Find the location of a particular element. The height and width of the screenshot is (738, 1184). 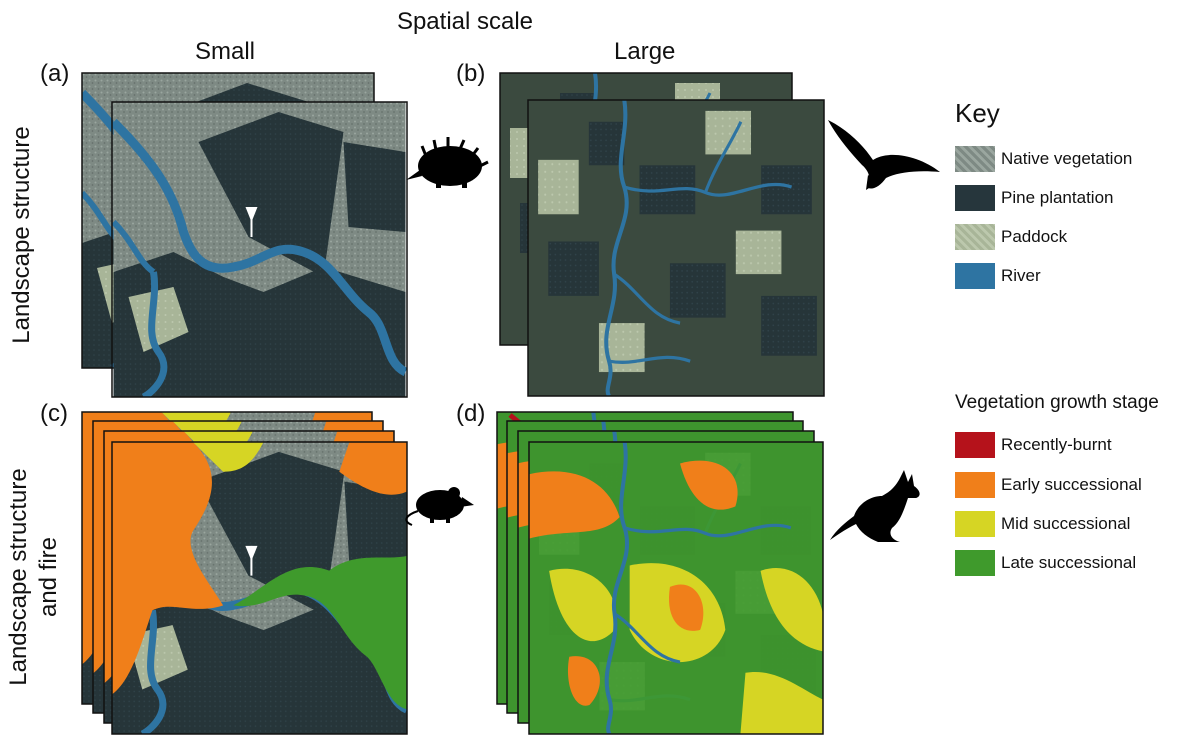

panel-label-b: (b) is located at coordinates (471, 73).